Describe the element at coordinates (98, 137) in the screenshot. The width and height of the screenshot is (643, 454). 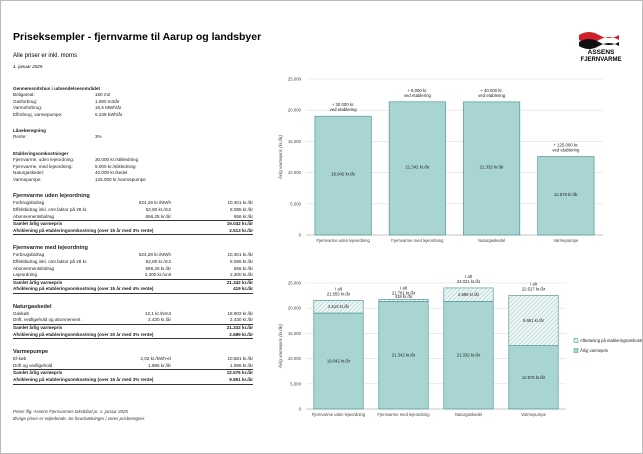
I see `value: 3%` at that location.